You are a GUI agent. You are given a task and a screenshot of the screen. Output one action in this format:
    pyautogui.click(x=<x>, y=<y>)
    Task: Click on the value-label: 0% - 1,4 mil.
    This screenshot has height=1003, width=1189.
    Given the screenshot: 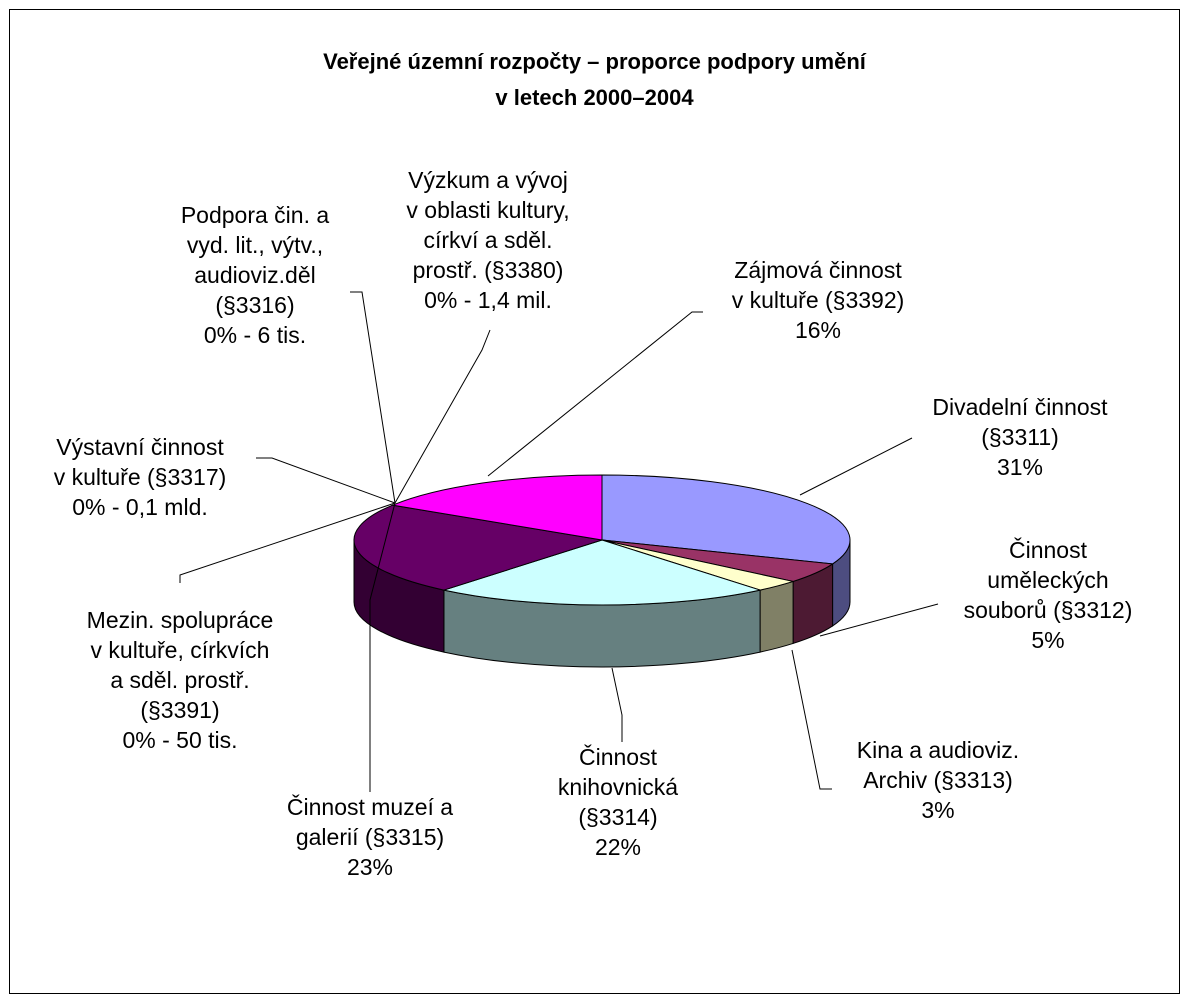 What is the action you would take?
    pyautogui.click(x=488, y=300)
    